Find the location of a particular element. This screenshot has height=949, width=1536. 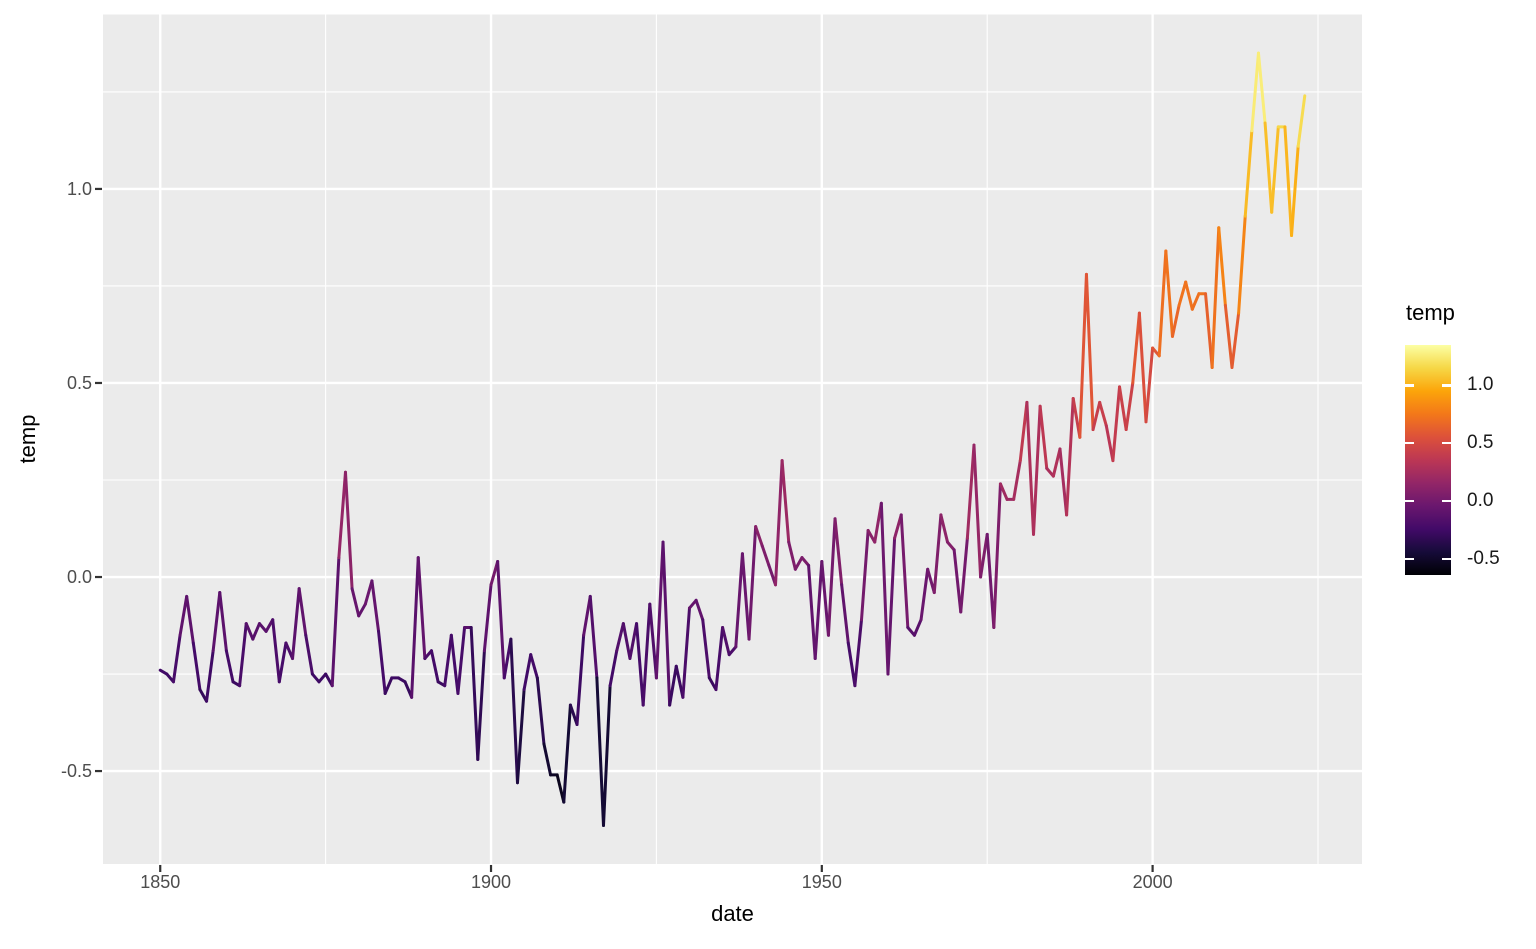

x-tick-label: 1950 is located at coordinates (821, 882).